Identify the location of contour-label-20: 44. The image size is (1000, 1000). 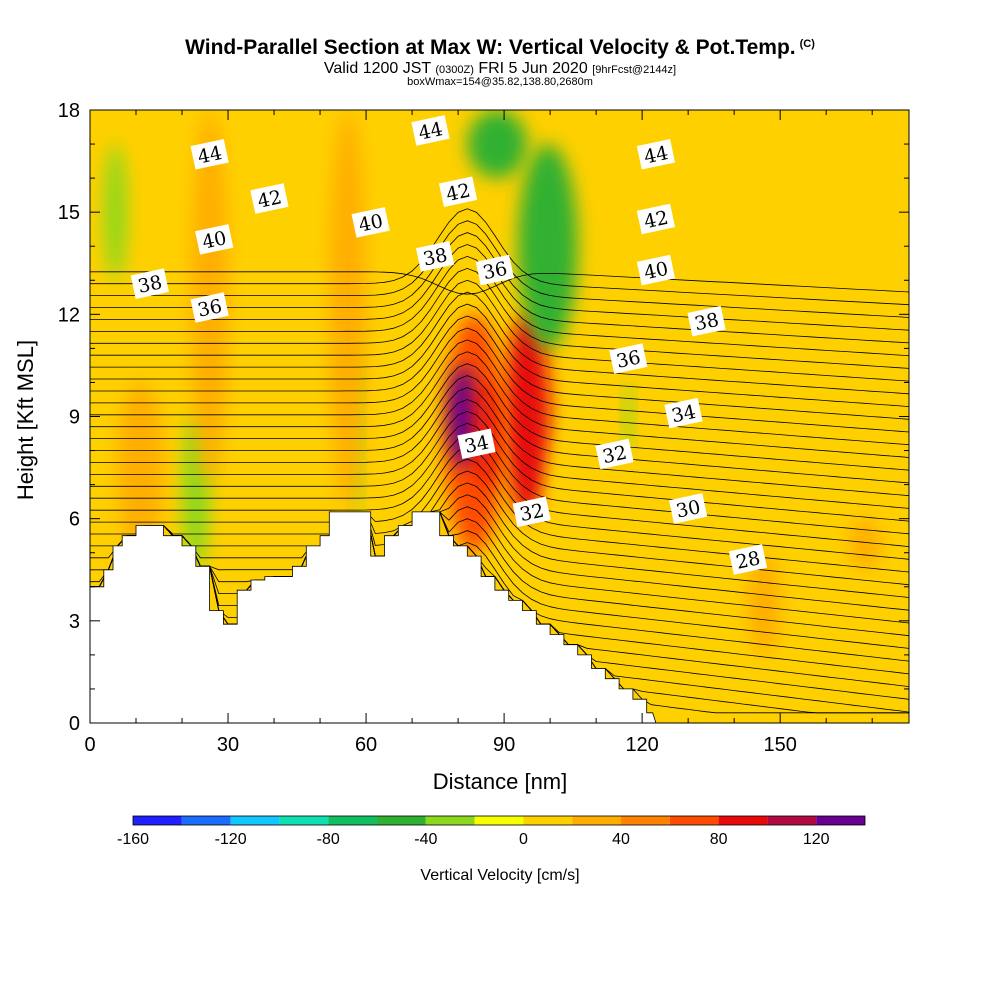
(656, 154).